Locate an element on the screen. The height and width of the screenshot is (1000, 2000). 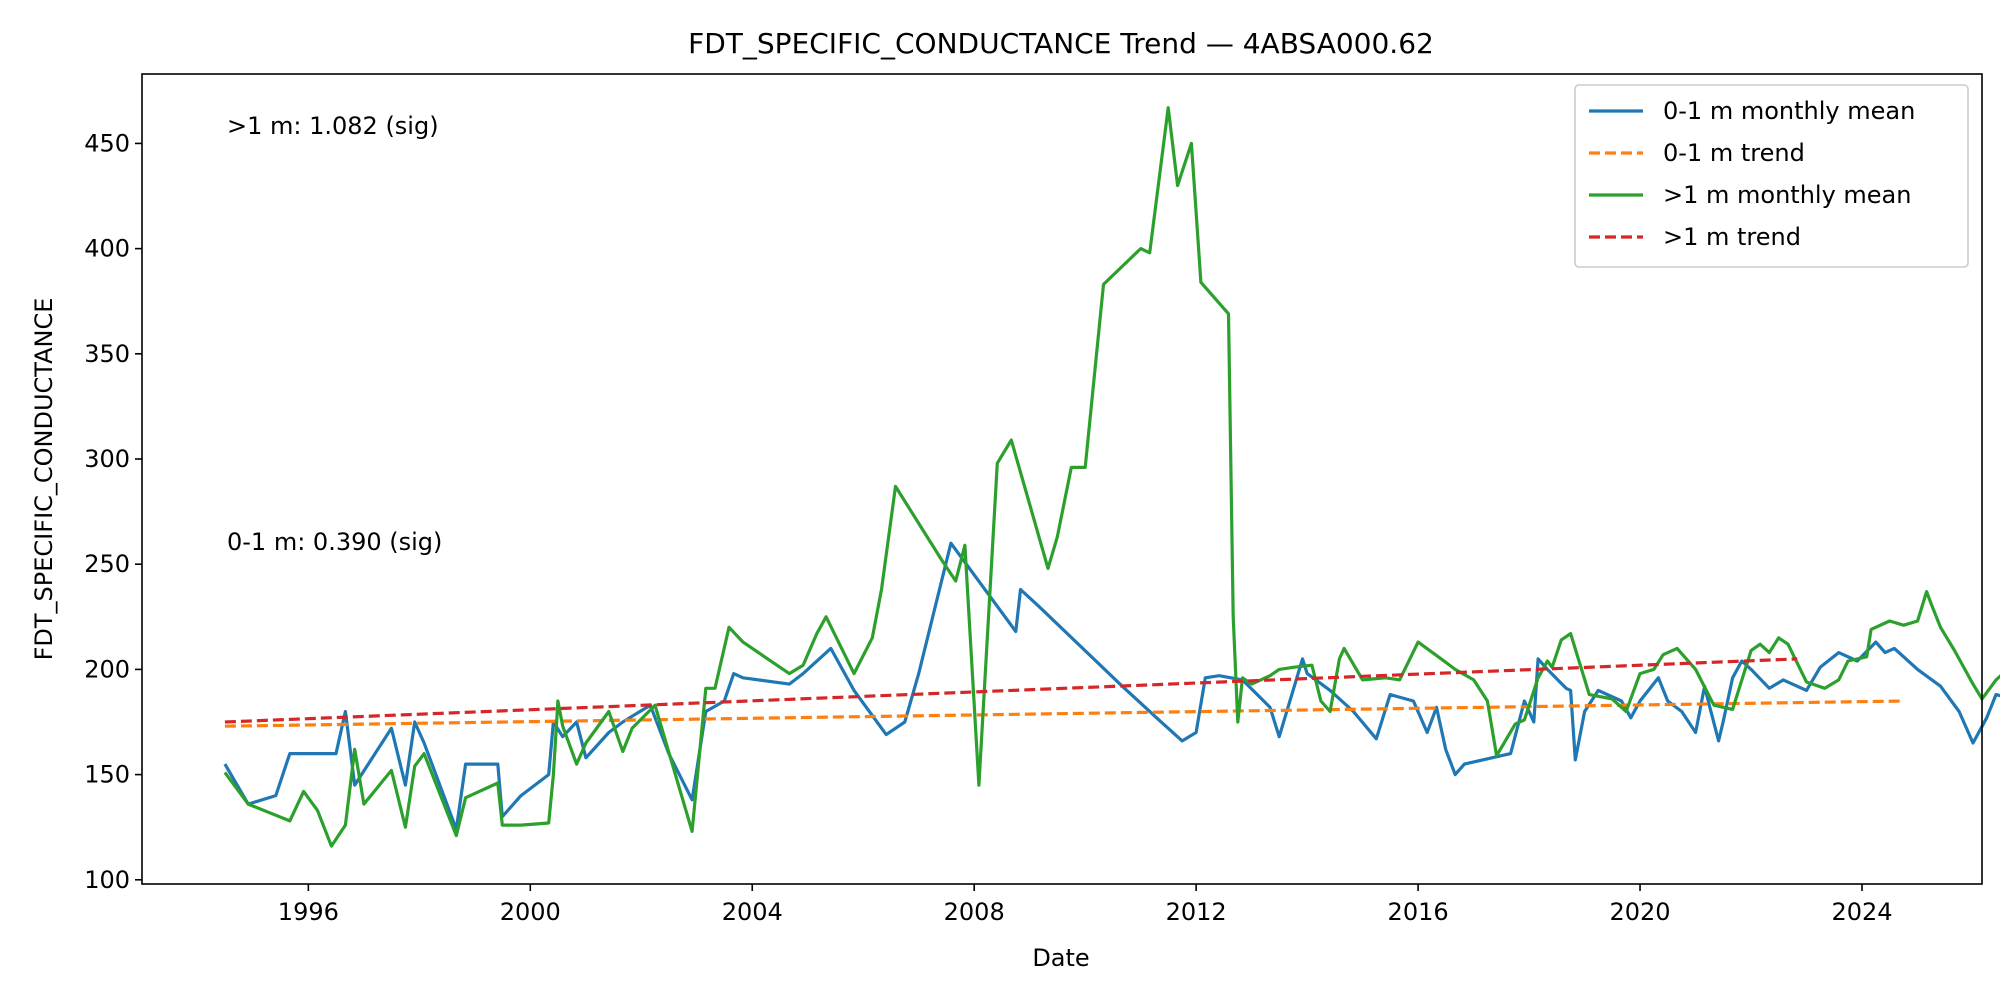
x-tick-label: 1996 is located at coordinates (308, 912).